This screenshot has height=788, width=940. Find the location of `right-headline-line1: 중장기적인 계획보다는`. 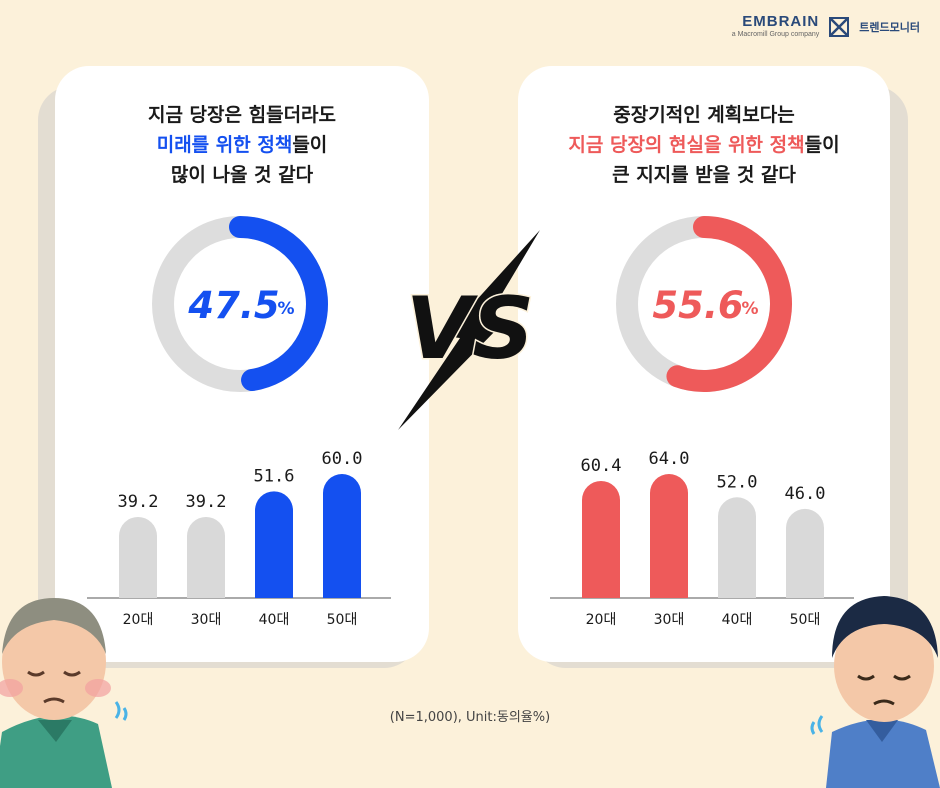

right-headline-line1: 중장기적인 계획보다는 is located at coordinates (704, 115).